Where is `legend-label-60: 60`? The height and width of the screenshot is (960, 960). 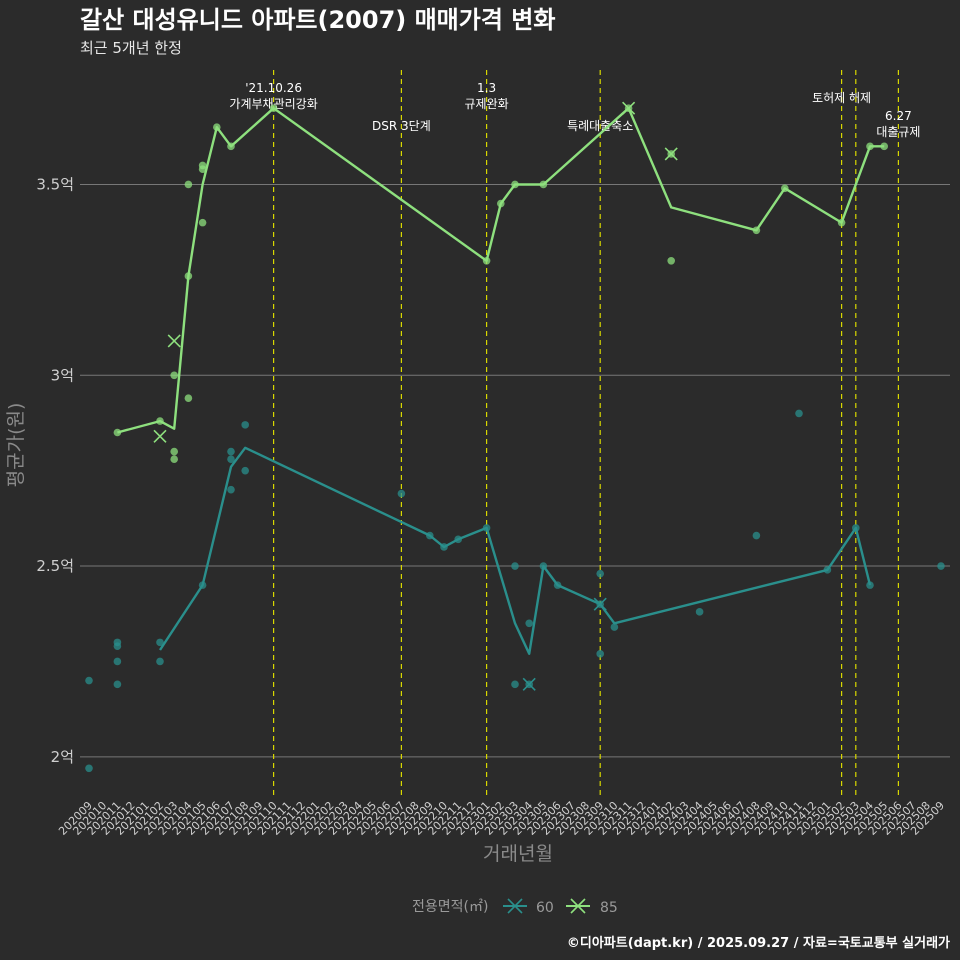
legend-label-60: 60 is located at coordinates (545, 908).